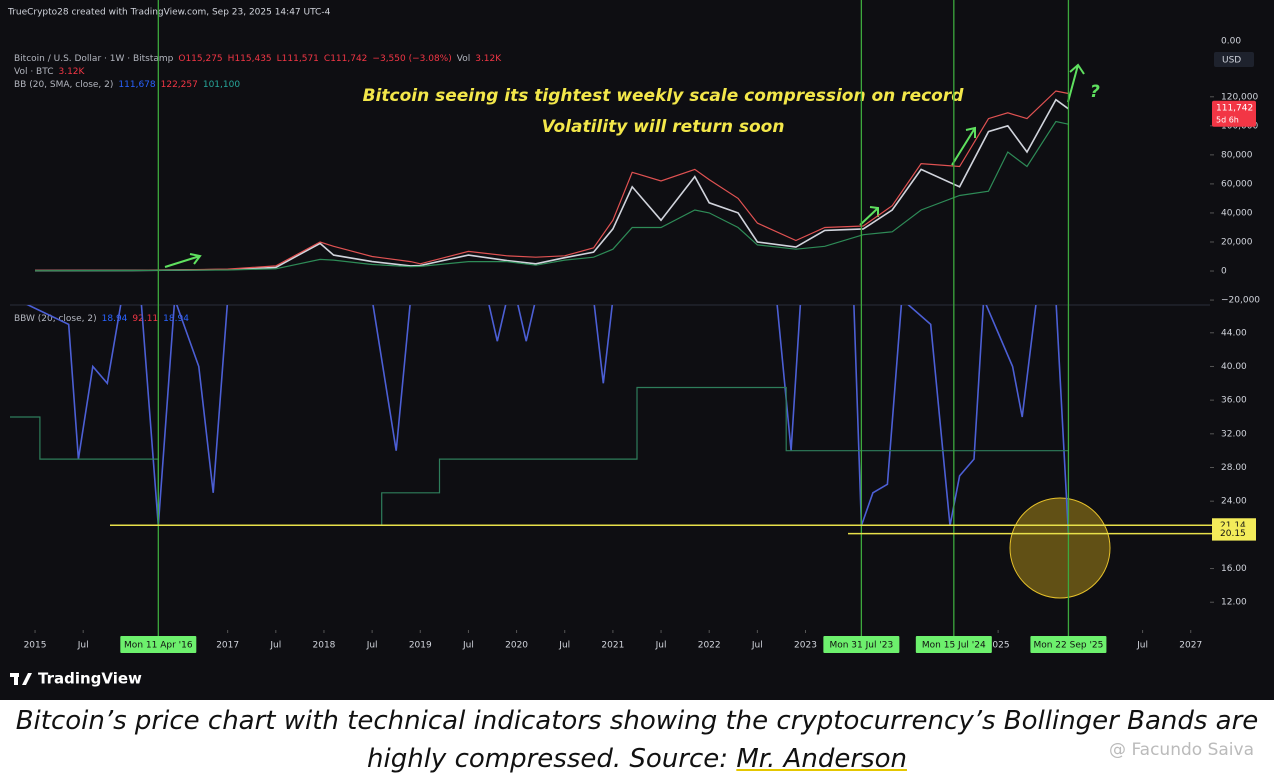  Describe the element at coordinates (516, 646) in the screenshot. I see `x-tick-label: 2020` at that location.